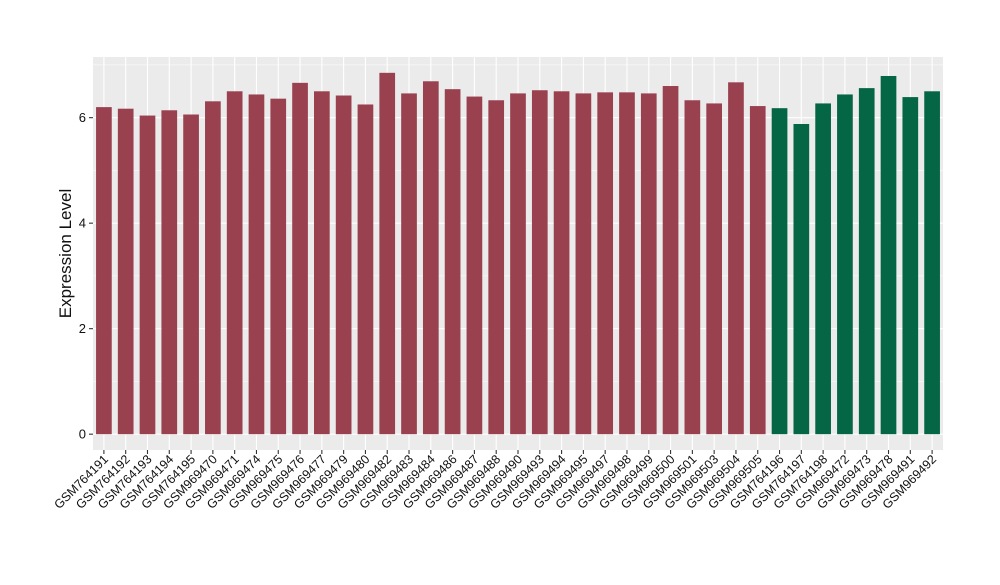  What do you see at coordinates (125, 271) in the screenshot?
I see `bar-GSM764192` at bounding box center [125, 271].